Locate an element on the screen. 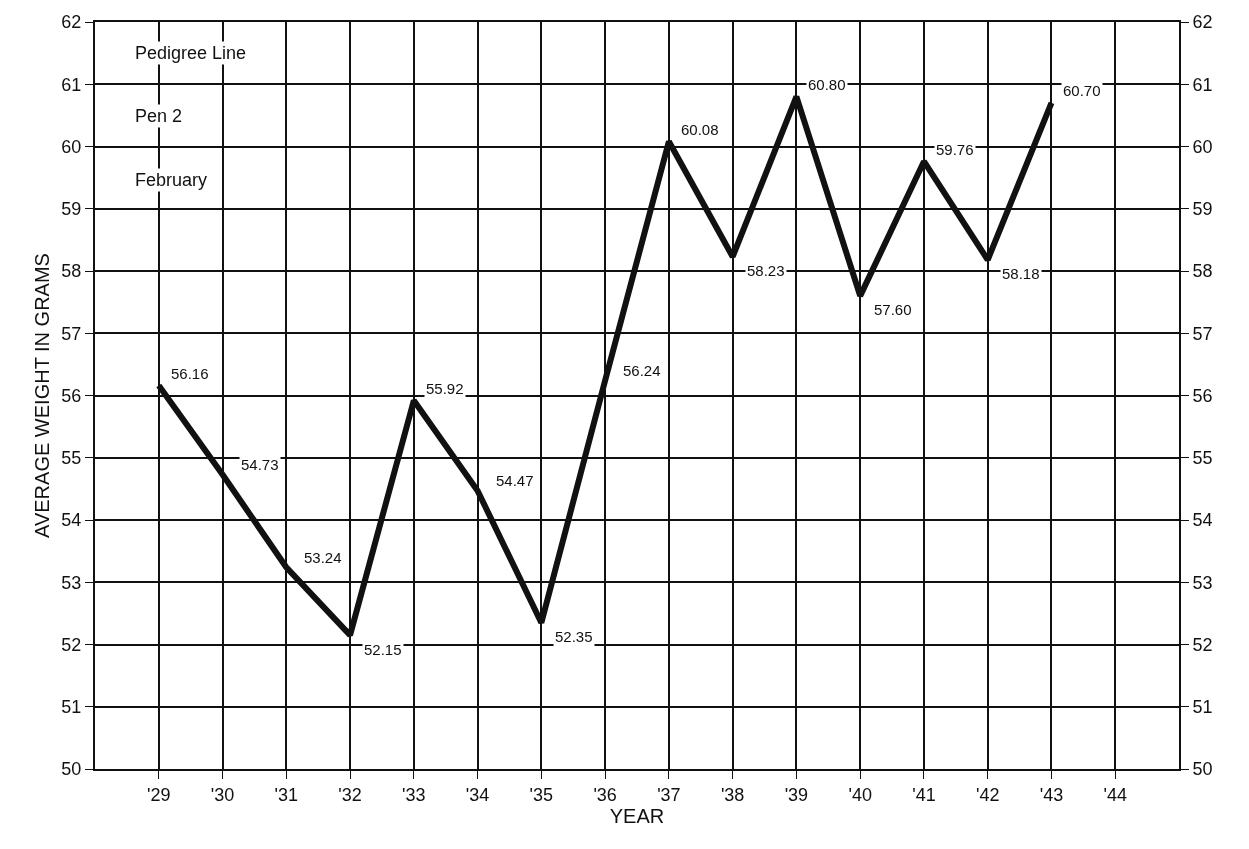 Image resolution: width=1249 pixels, height=849 pixels. x-tick-label: '40 is located at coordinates (860, 794).